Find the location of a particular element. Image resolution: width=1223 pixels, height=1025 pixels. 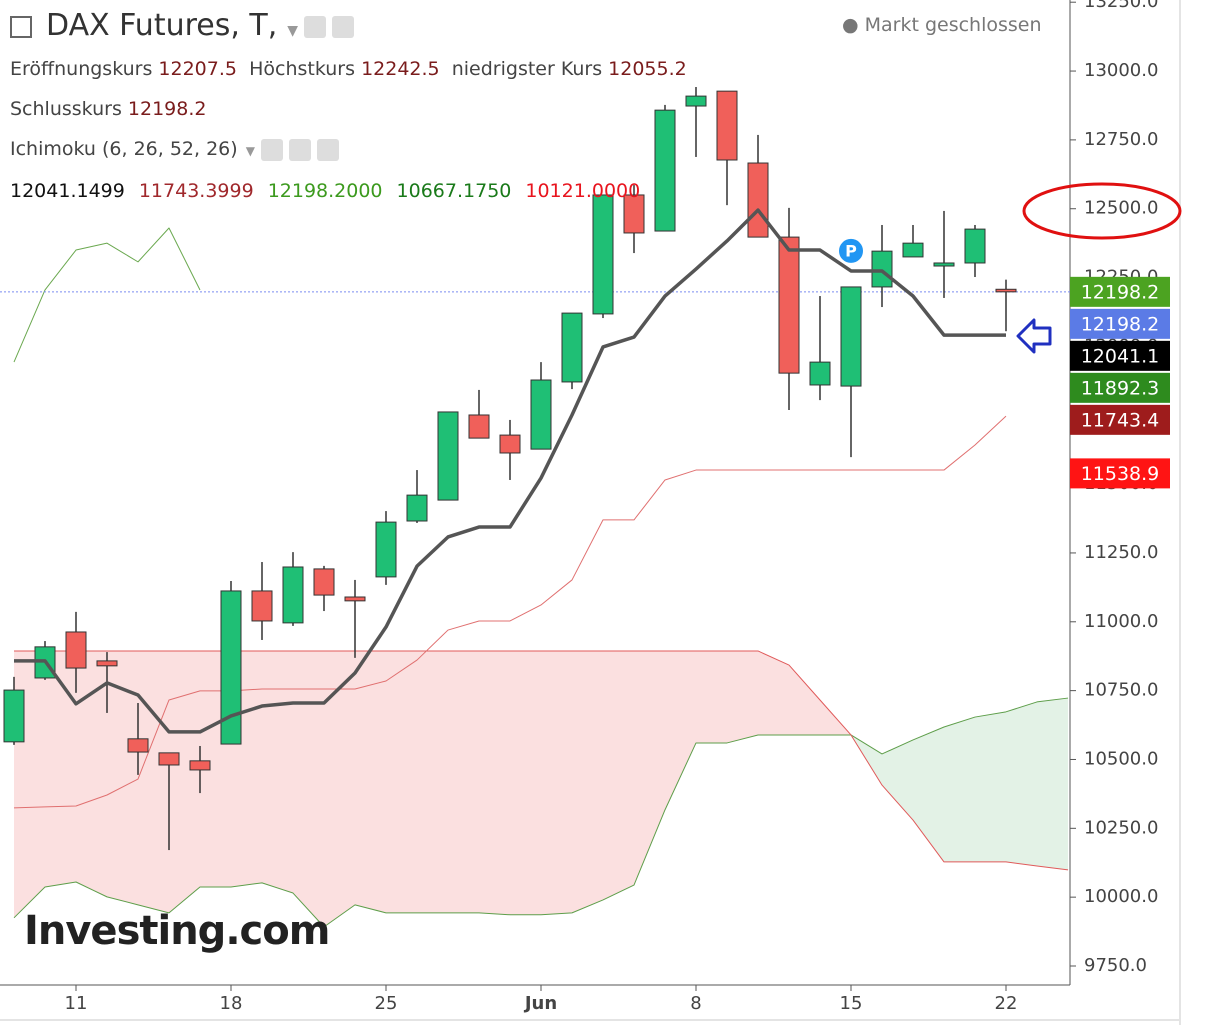

price-label: 12041.1 is located at coordinates (1120, 356).